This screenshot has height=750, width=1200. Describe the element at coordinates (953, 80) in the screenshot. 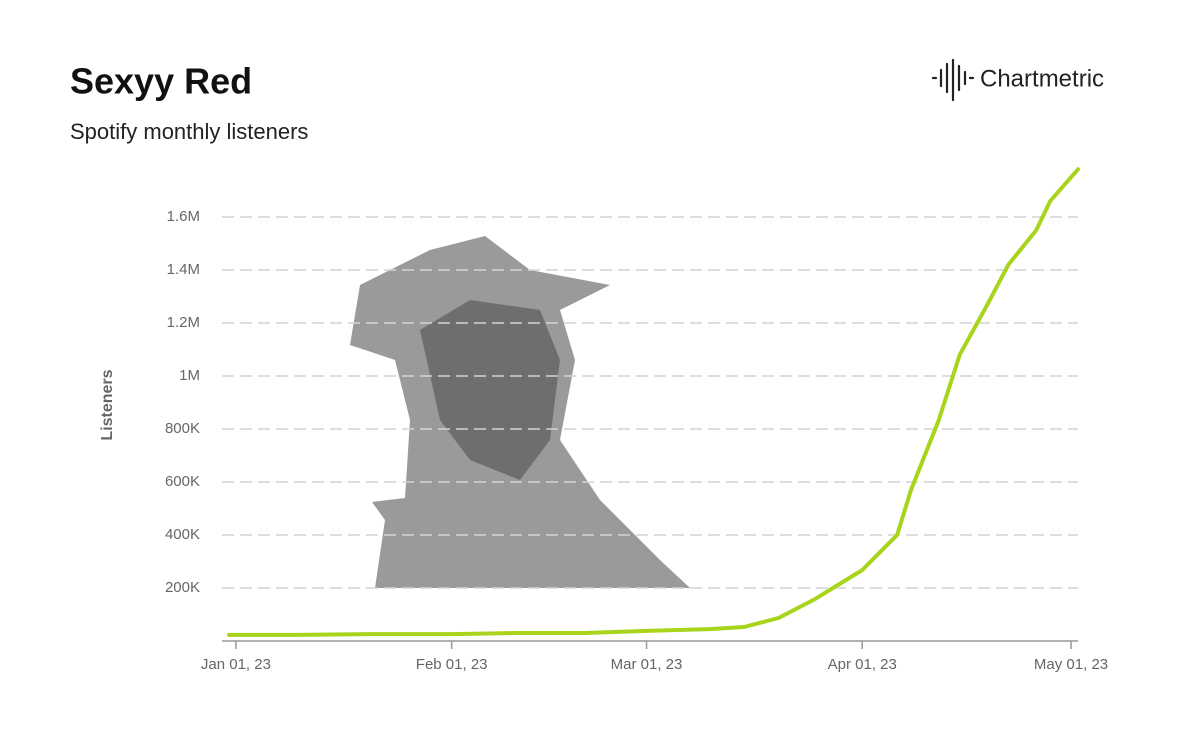

I see `brand-logo` at that location.